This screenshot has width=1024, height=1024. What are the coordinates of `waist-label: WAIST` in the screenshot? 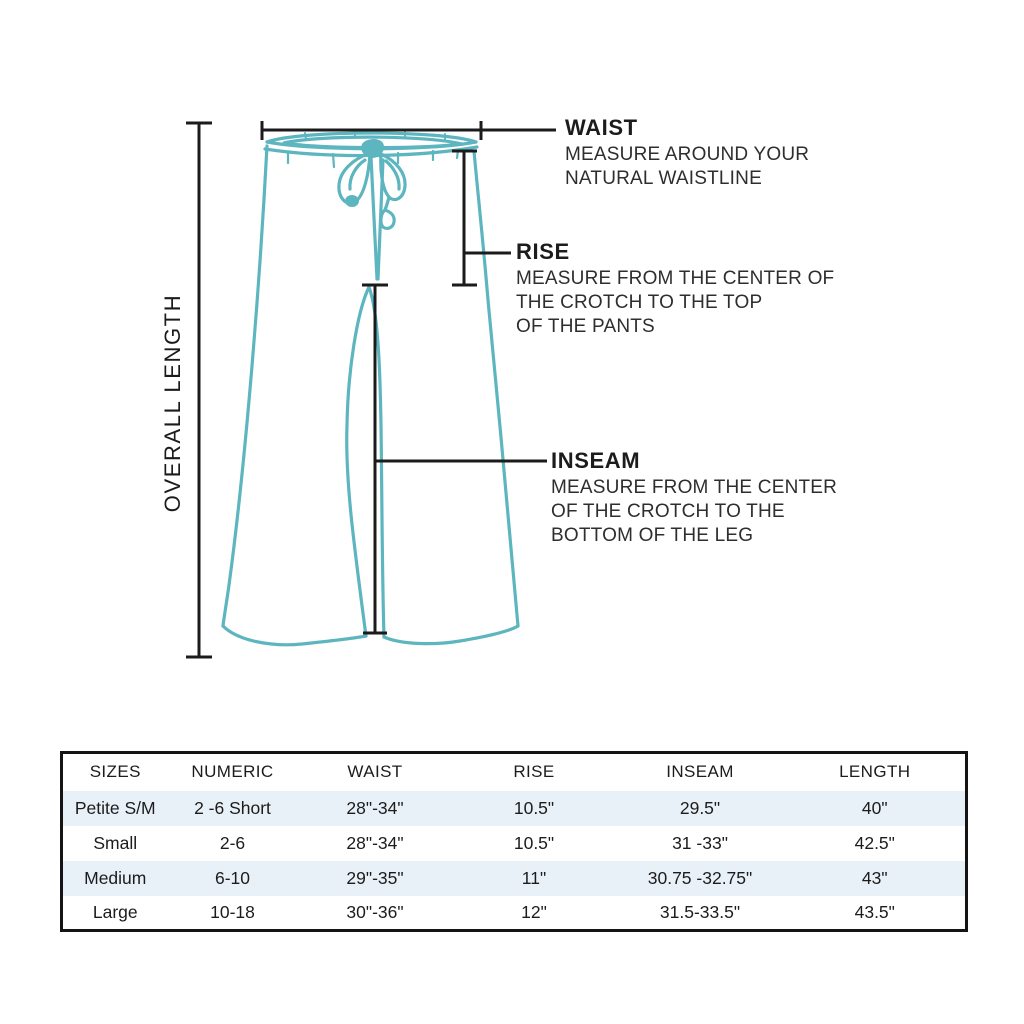 It's located at (601, 127).